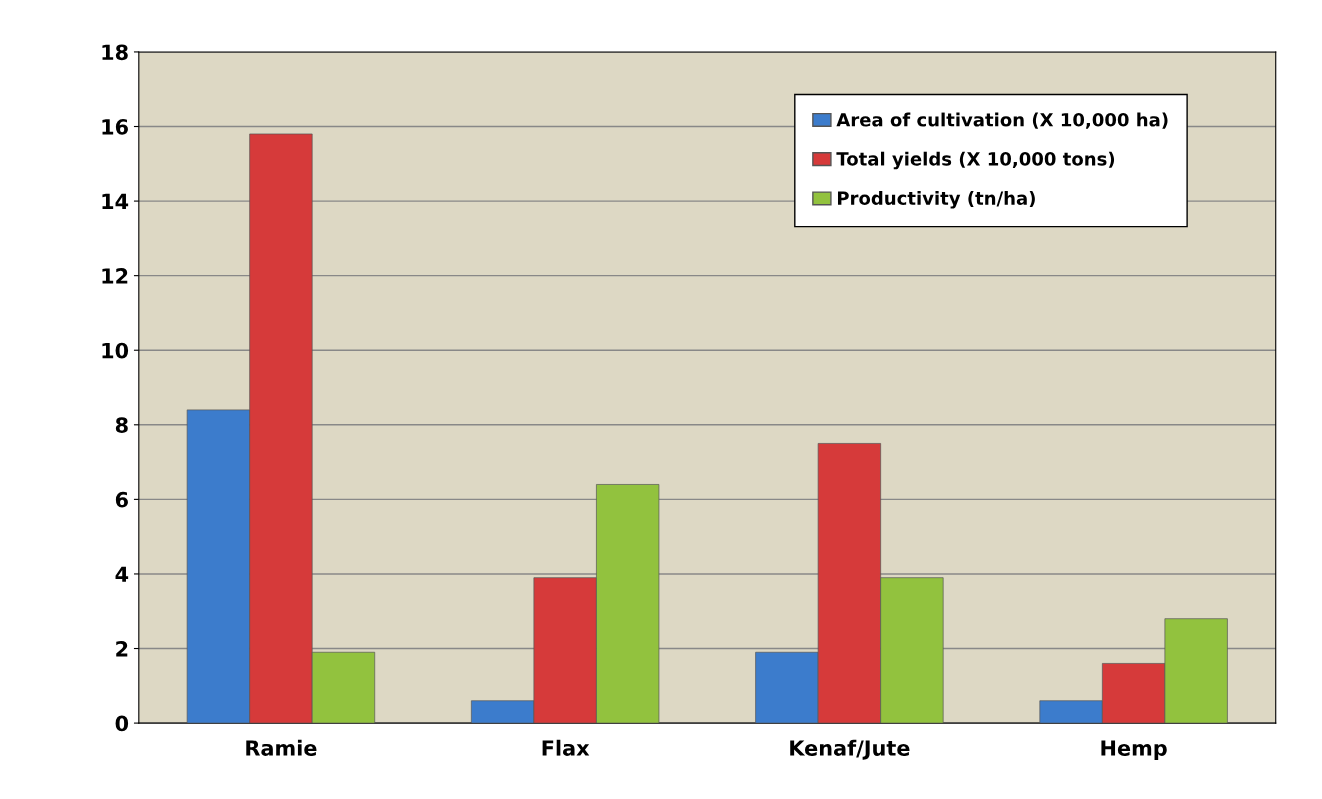  Describe the element at coordinates (566, 747) in the screenshot. I see `x-tick-label: Flax` at that location.